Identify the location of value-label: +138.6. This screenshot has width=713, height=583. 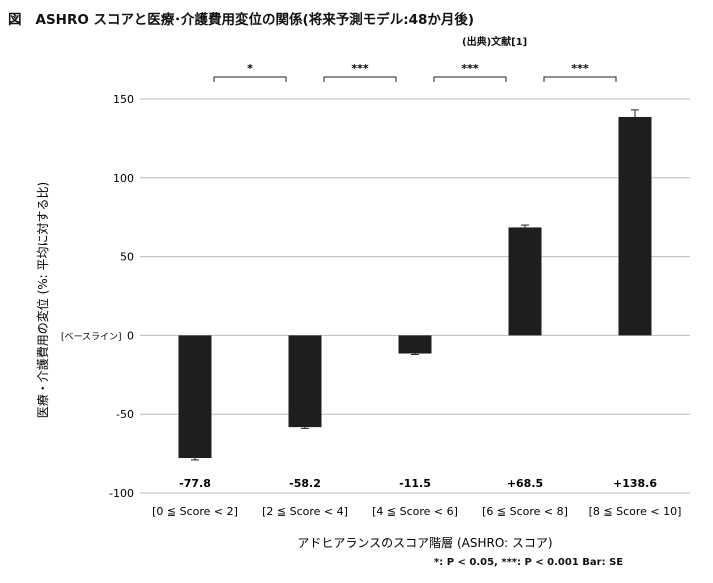
(635, 483).